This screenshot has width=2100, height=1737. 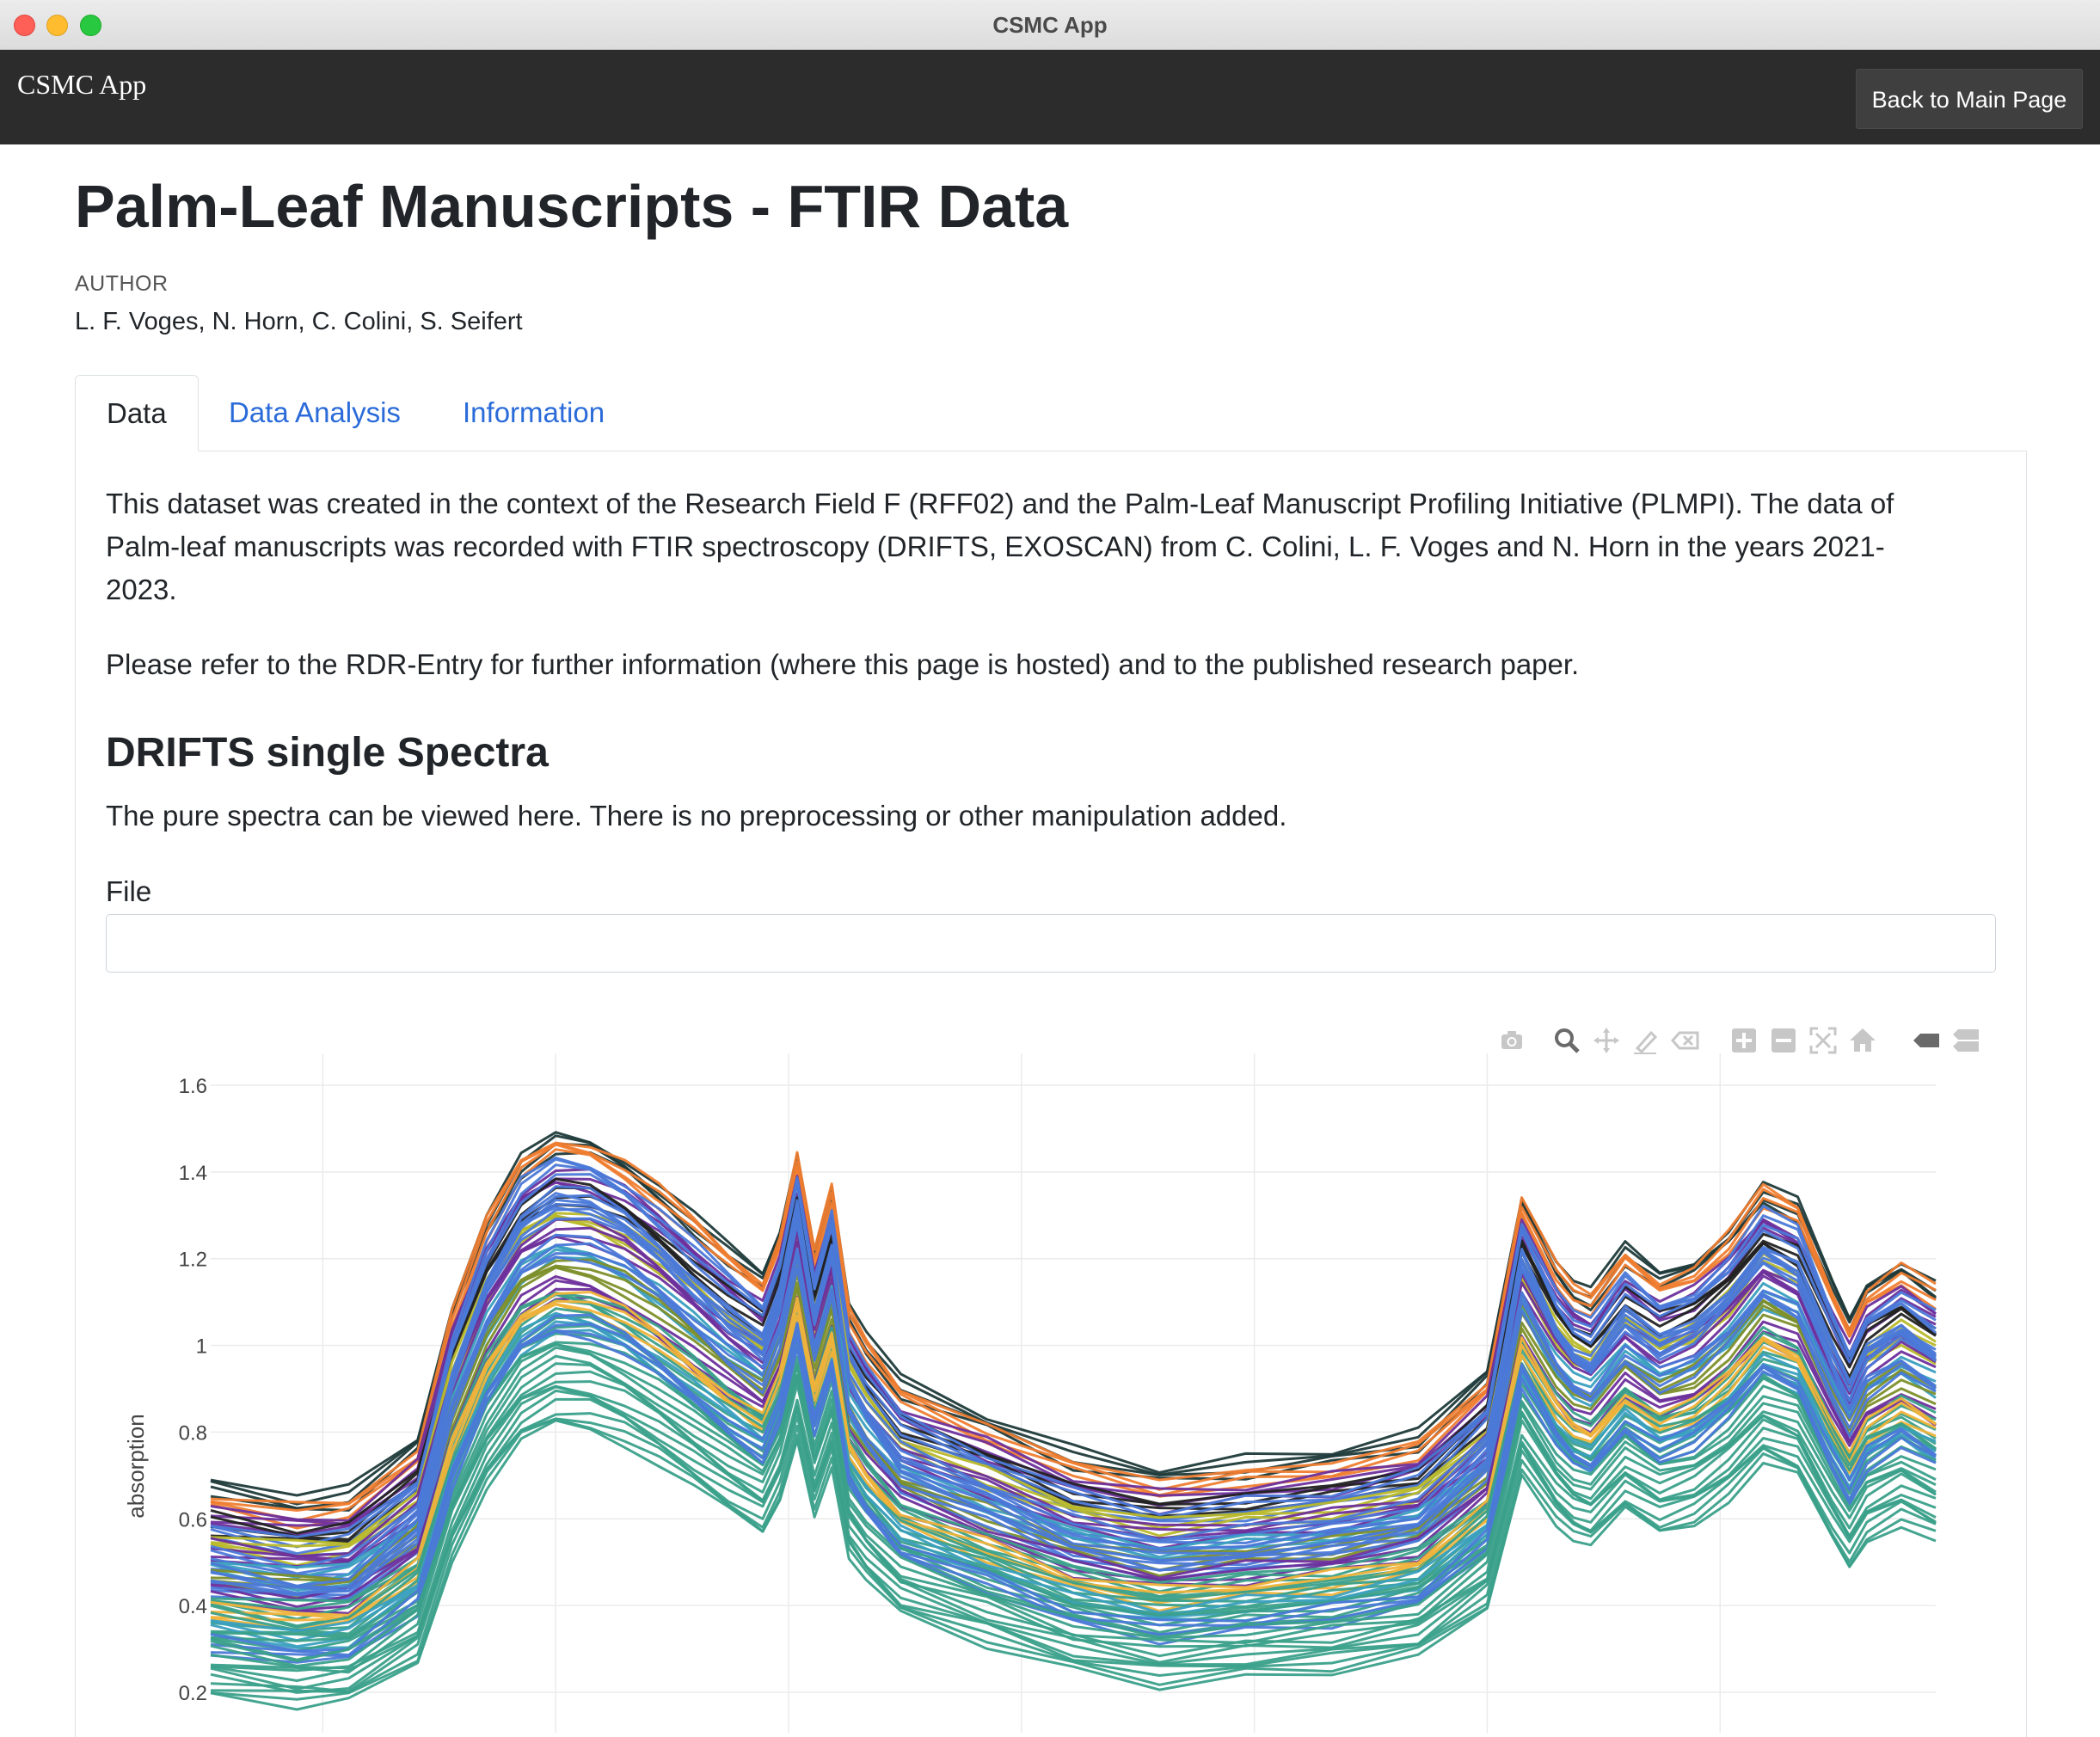 I want to click on zoom-in-icon, so click(x=1744, y=1040).